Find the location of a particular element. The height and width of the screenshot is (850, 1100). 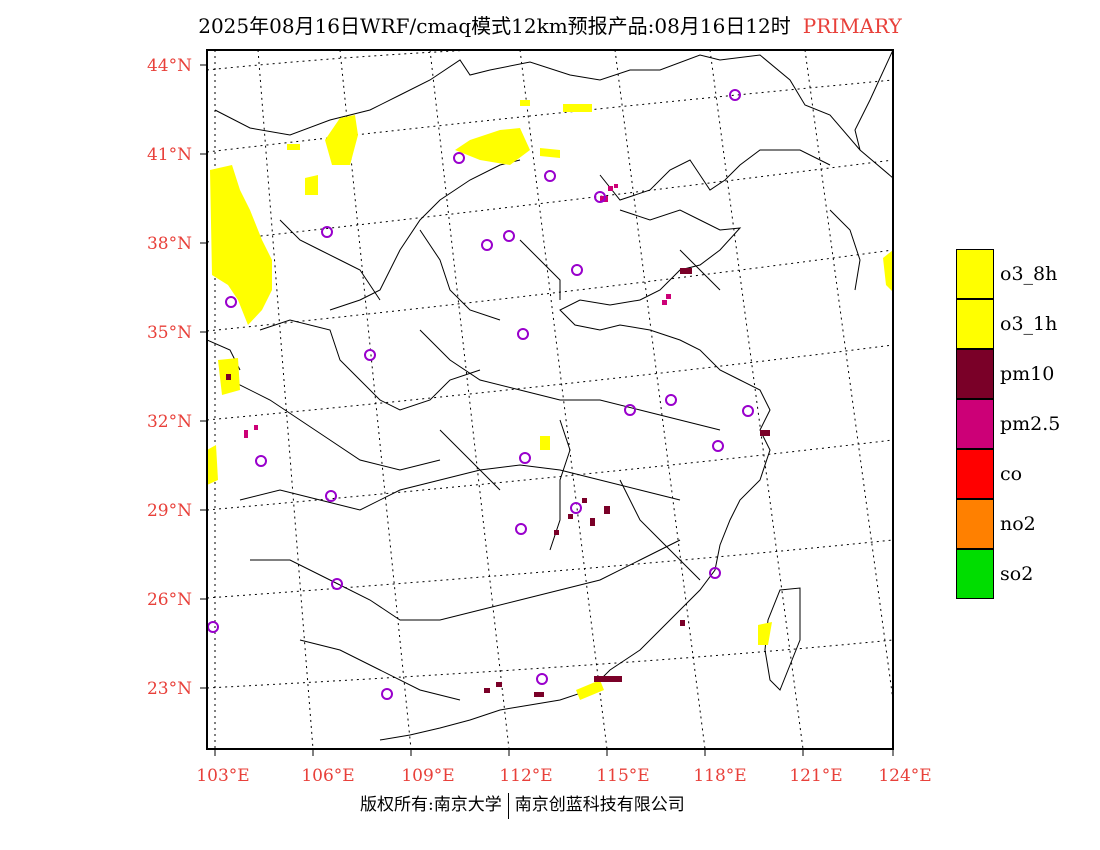

legend-label: pm10 is located at coordinates (1027, 374).